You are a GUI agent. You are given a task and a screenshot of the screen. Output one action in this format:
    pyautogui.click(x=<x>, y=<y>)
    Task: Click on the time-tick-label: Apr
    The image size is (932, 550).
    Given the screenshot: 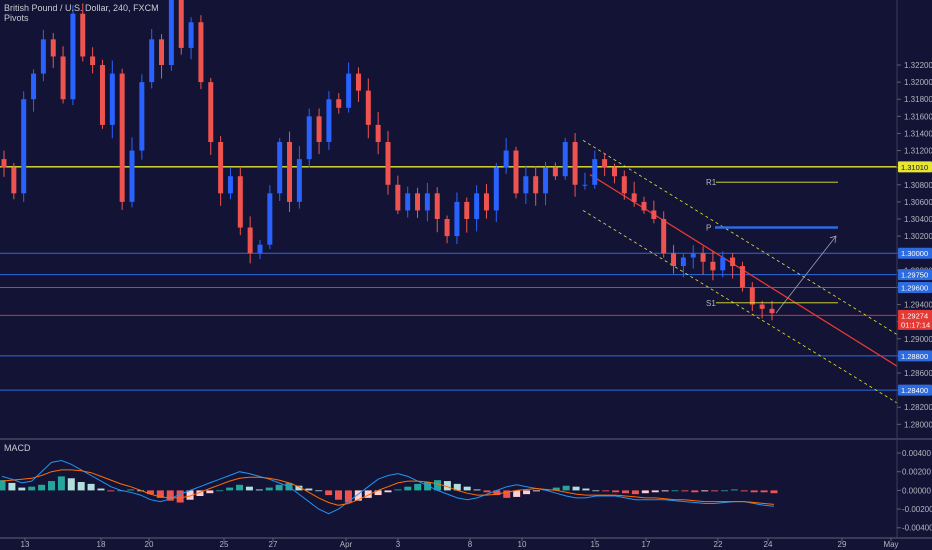 What is the action you would take?
    pyautogui.click(x=346, y=544)
    